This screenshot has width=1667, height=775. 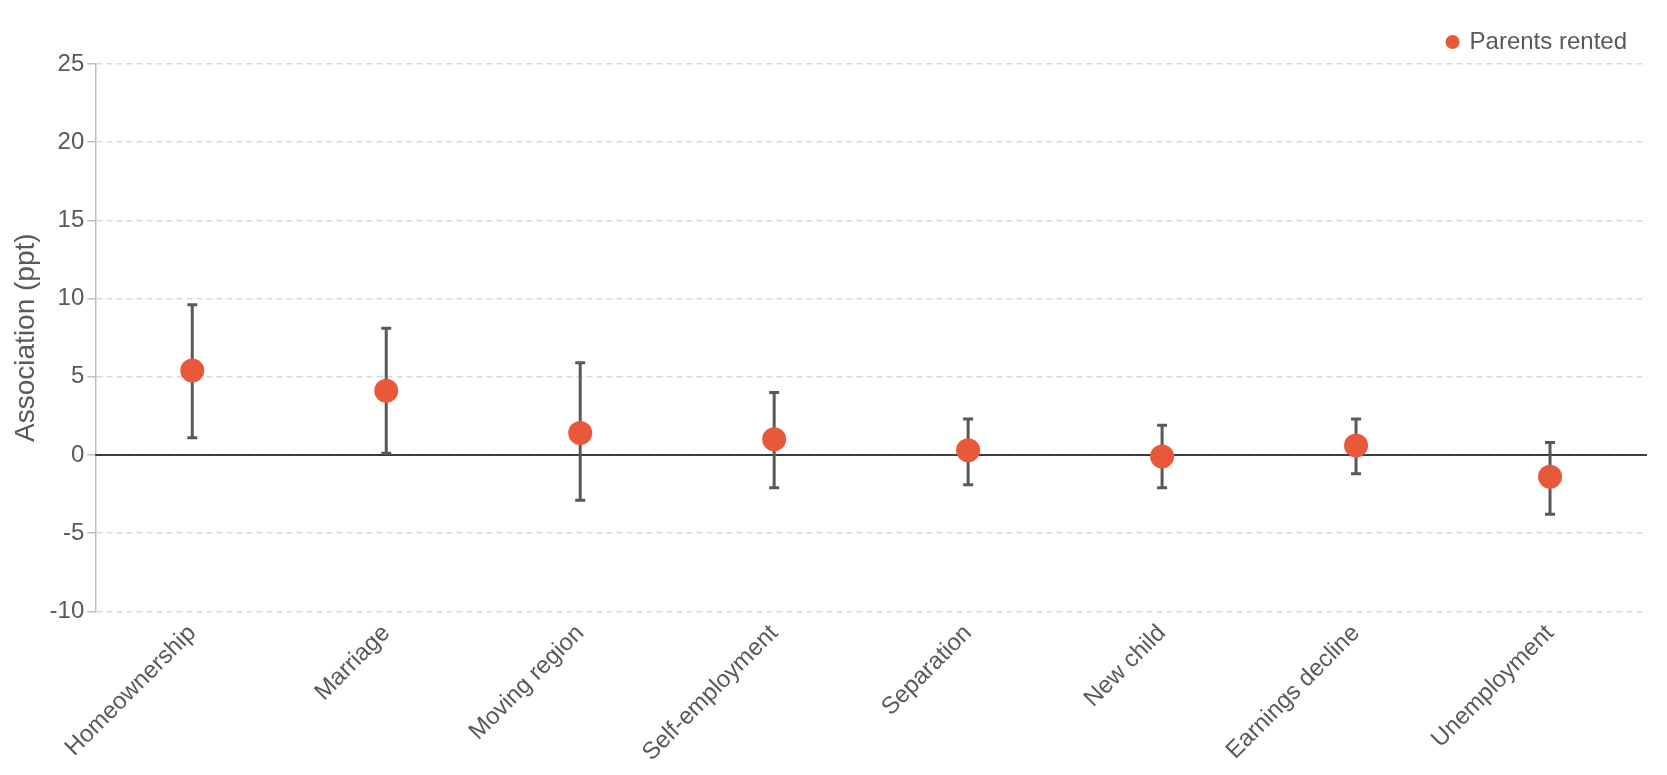 What do you see at coordinates (71, 62) in the screenshot?
I see `y-tick-label: 25` at bounding box center [71, 62].